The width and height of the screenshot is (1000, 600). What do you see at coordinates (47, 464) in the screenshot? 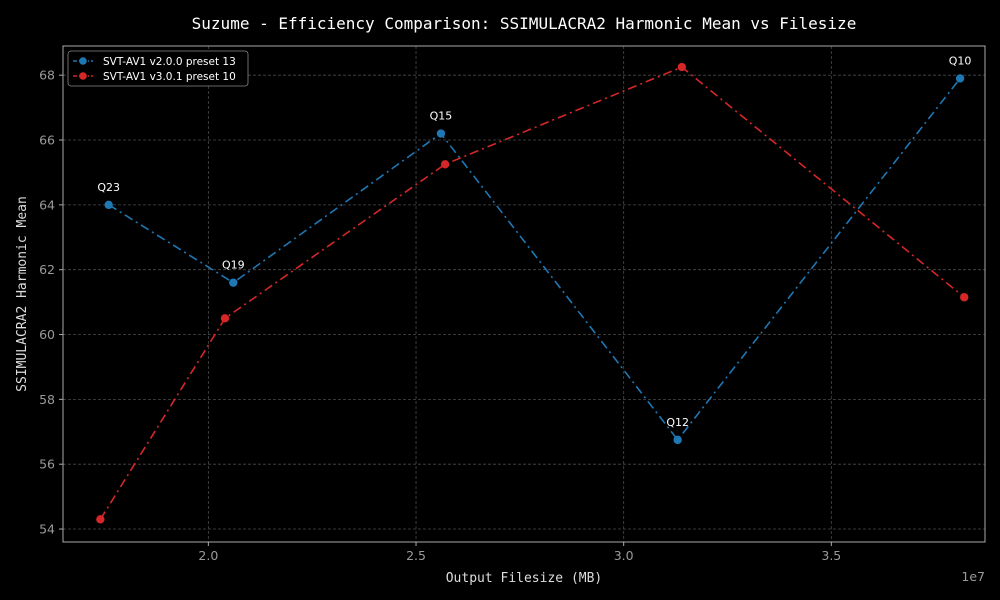
I see `y-tick-label: 56` at bounding box center [47, 464].